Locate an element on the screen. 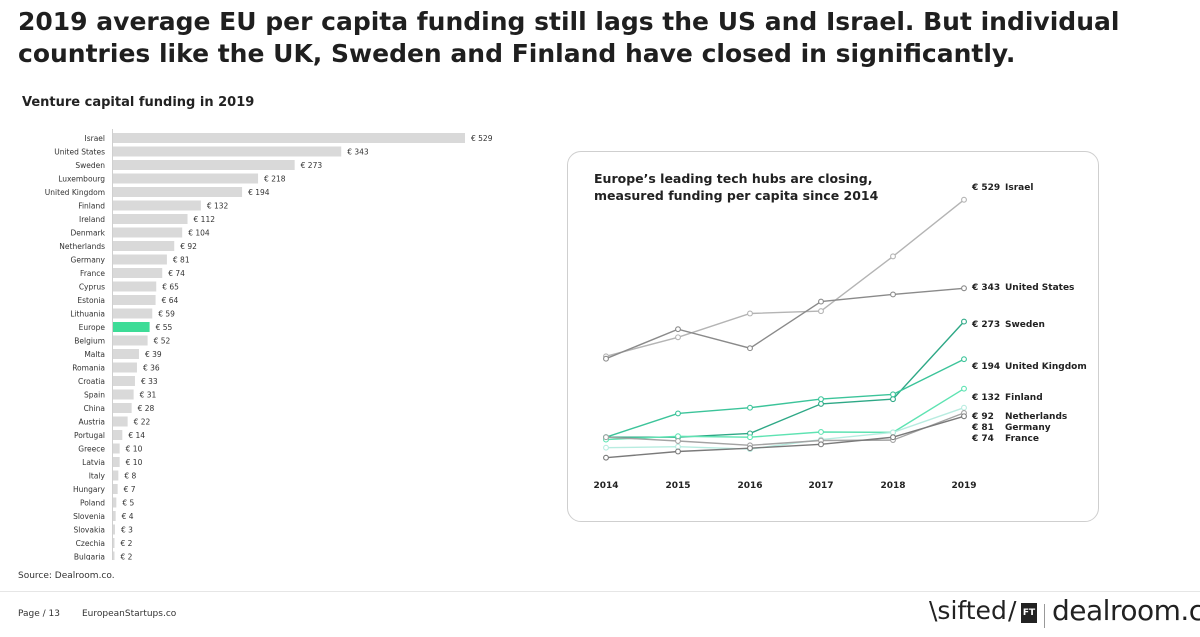  bar-malta is located at coordinates (126, 354).